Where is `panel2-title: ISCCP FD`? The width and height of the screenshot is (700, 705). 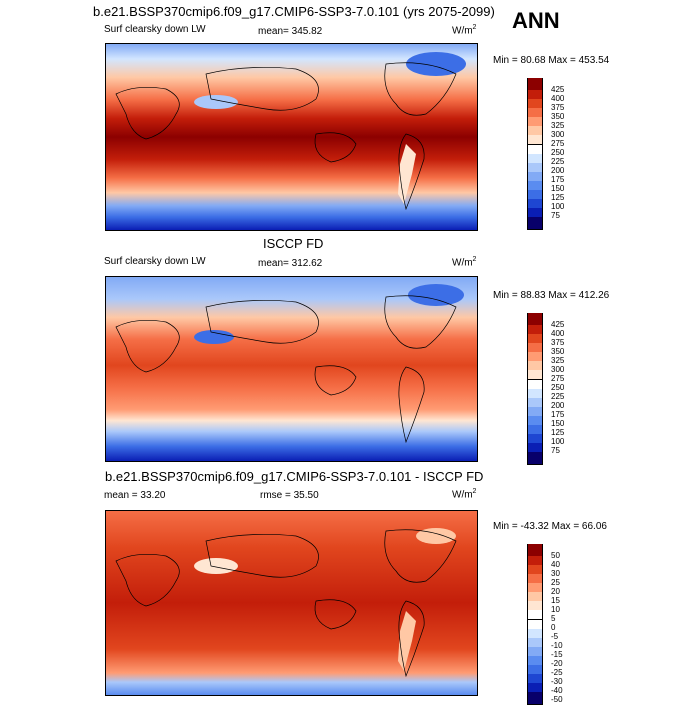
panel2-title: ISCCP FD is located at coordinates (293, 243).